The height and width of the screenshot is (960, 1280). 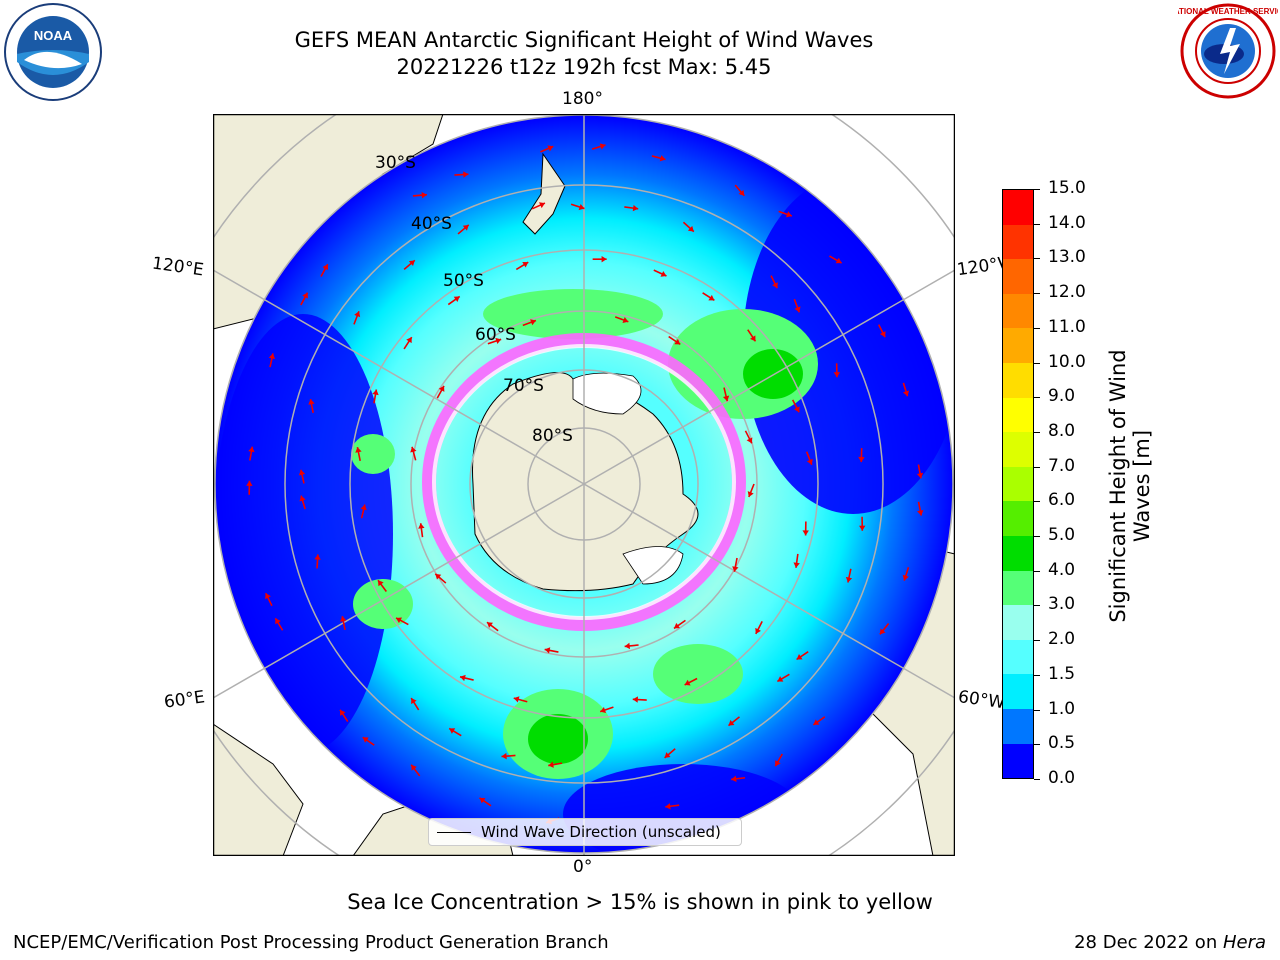 What do you see at coordinates (463, 281) in the screenshot?
I see `lat-label-50s: 50°S` at bounding box center [463, 281].